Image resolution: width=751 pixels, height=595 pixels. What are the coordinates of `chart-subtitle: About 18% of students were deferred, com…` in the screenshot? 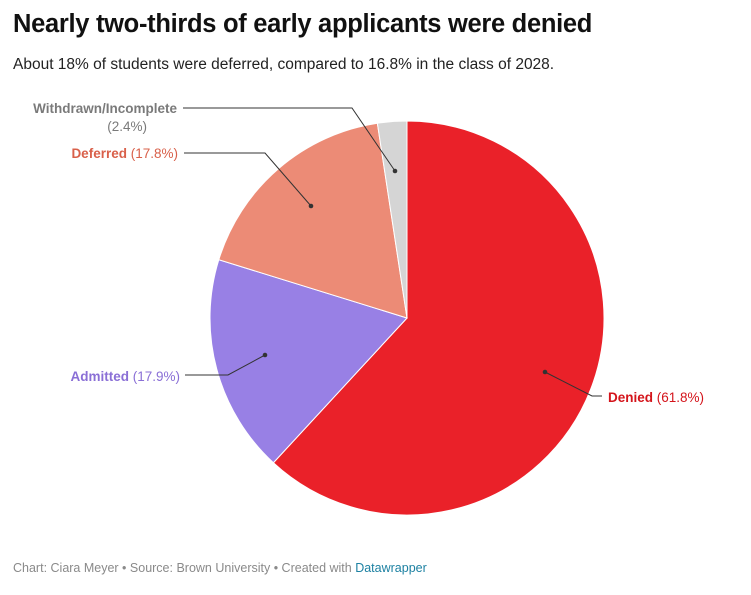 It's located at (284, 64).